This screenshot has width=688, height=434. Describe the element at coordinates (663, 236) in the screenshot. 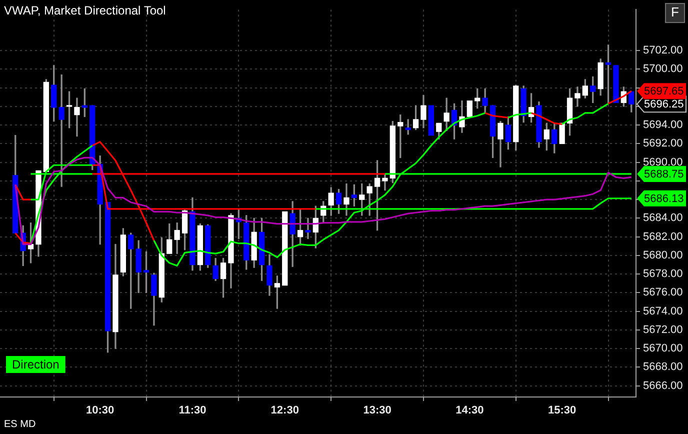

I see `y-tick-label: 5682.00` at that location.